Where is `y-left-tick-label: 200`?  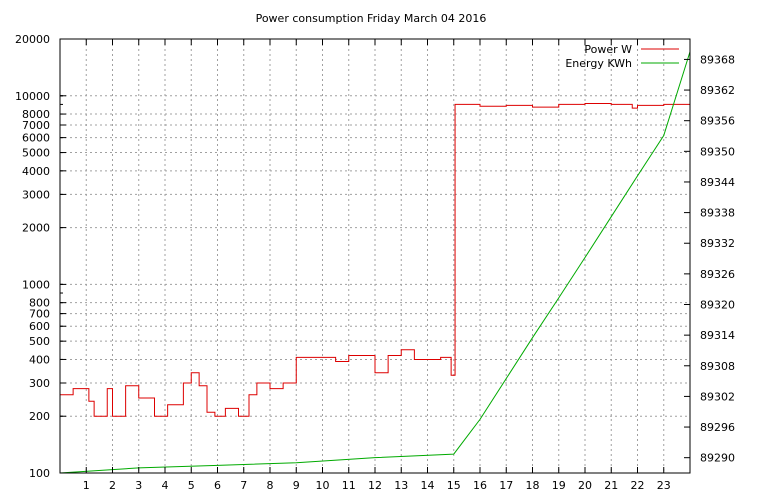
y-left-tick-label: 200 is located at coordinates (39, 416).